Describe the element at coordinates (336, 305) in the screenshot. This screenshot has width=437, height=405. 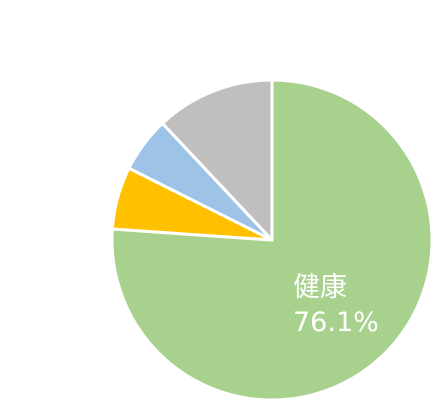
I see `pie-labels: 健康 76.1%` at that location.